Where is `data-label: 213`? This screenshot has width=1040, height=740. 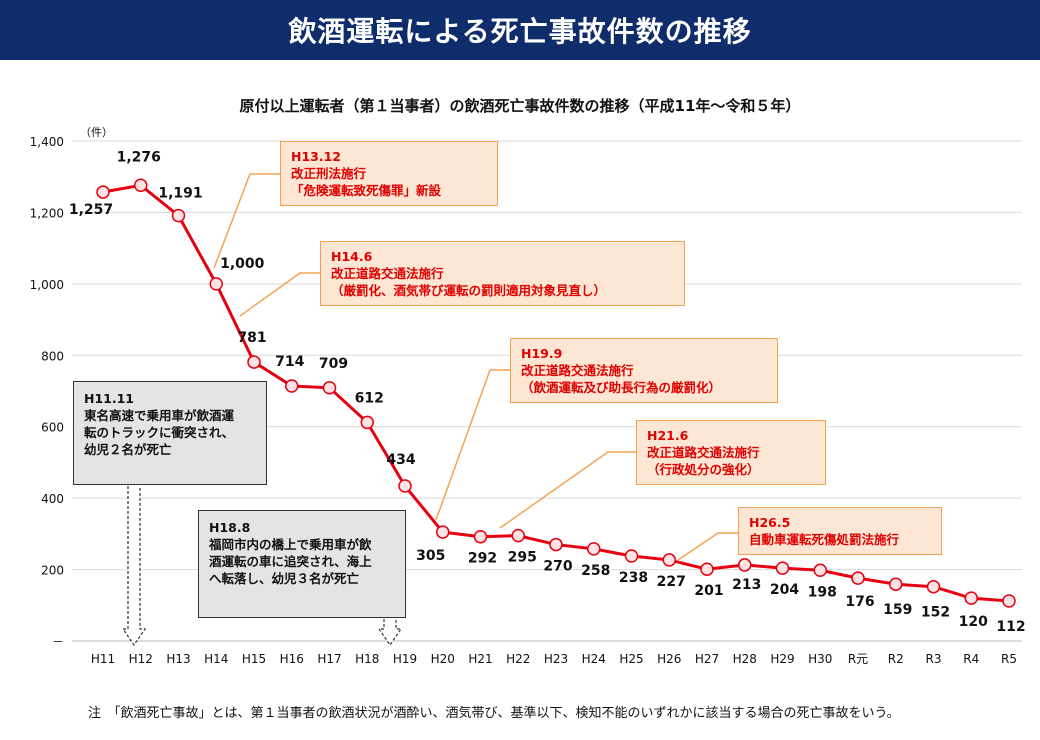
data-label: 213 is located at coordinates (746, 585).